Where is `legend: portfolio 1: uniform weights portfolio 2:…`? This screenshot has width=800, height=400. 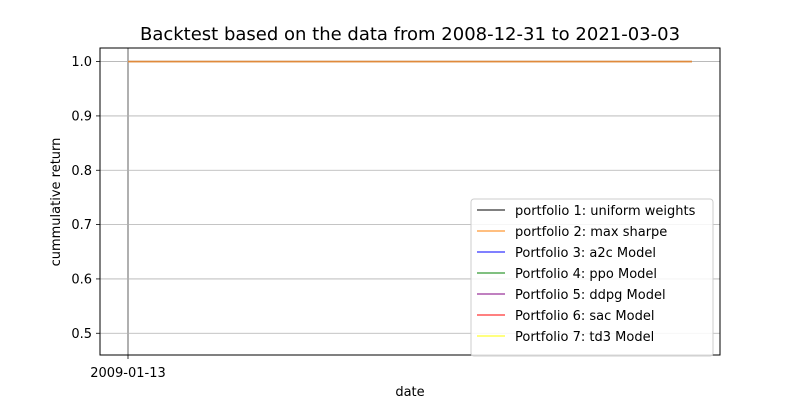
legend: portfolio 1: uniform weights portfolio 2:… is located at coordinates (592, 277).